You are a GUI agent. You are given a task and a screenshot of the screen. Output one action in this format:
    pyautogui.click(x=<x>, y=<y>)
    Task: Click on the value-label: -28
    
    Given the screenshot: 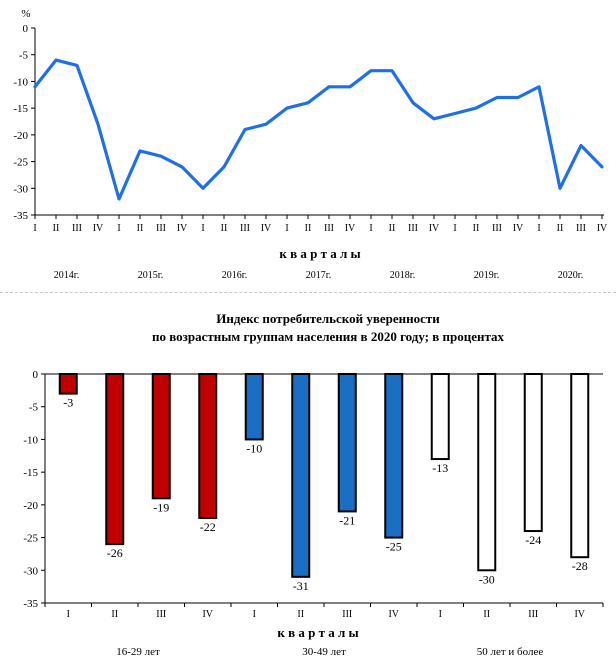 What is the action you would take?
    pyautogui.click(x=580, y=566)
    